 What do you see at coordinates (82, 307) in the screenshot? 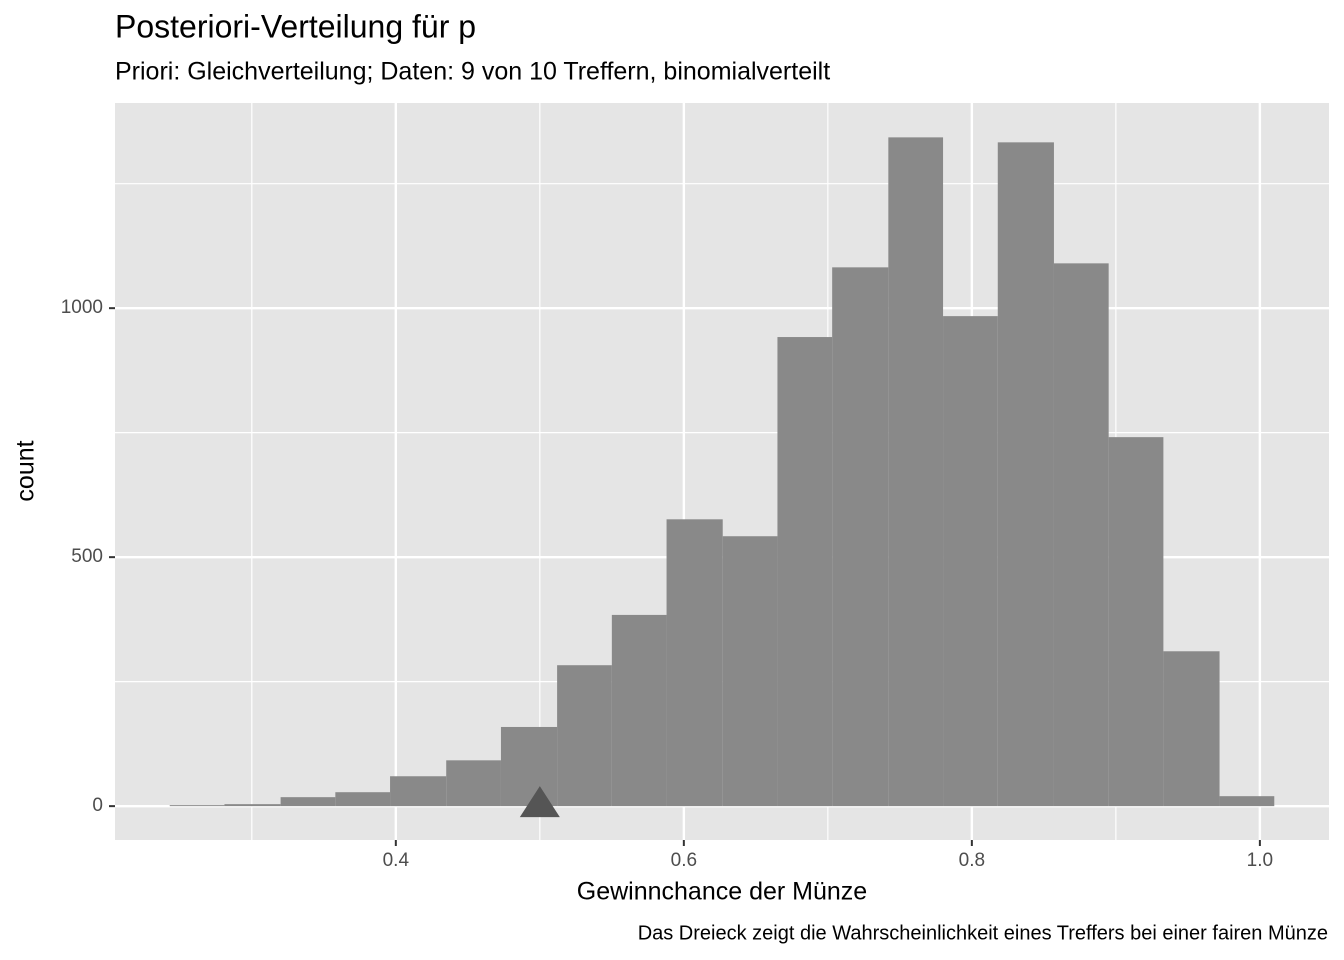
I see `y-tick-label: 1000` at bounding box center [82, 307].